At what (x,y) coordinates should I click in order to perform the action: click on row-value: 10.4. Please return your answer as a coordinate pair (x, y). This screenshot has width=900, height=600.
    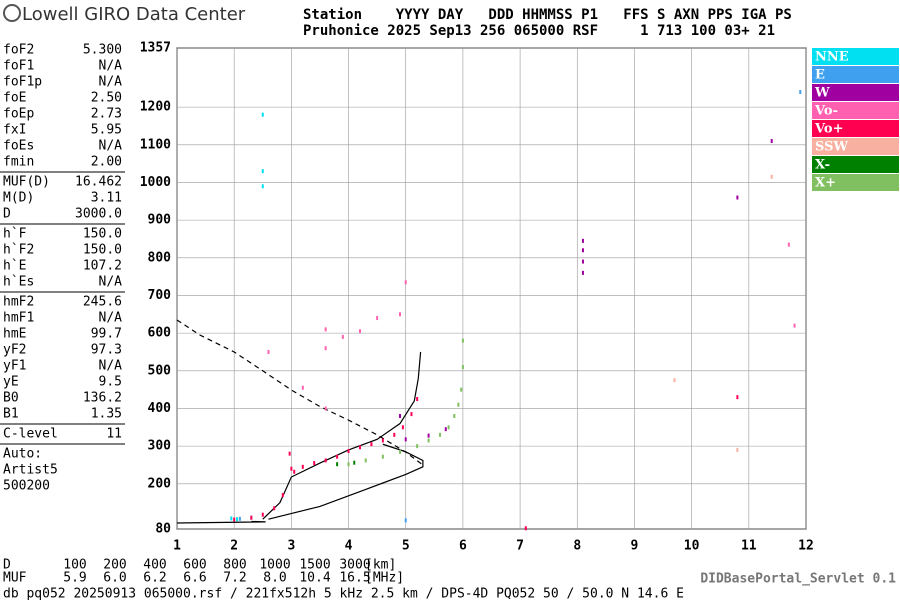
    Looking at the image, I should click on (314, 578).